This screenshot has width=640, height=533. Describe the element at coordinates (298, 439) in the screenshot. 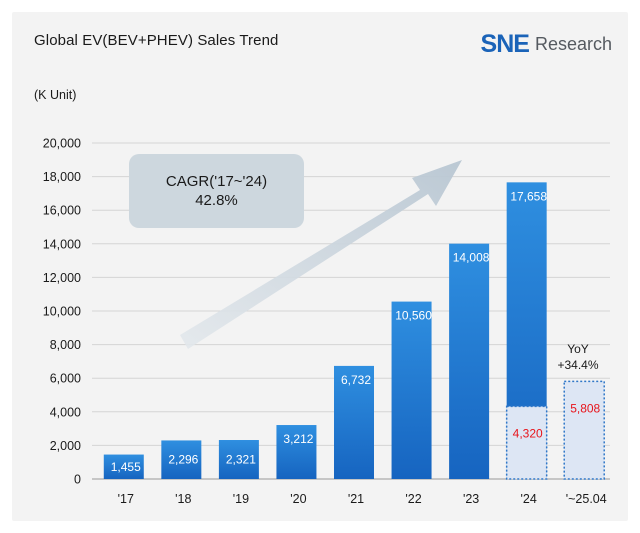

I see `bar-value-label: 3,212` at that location.